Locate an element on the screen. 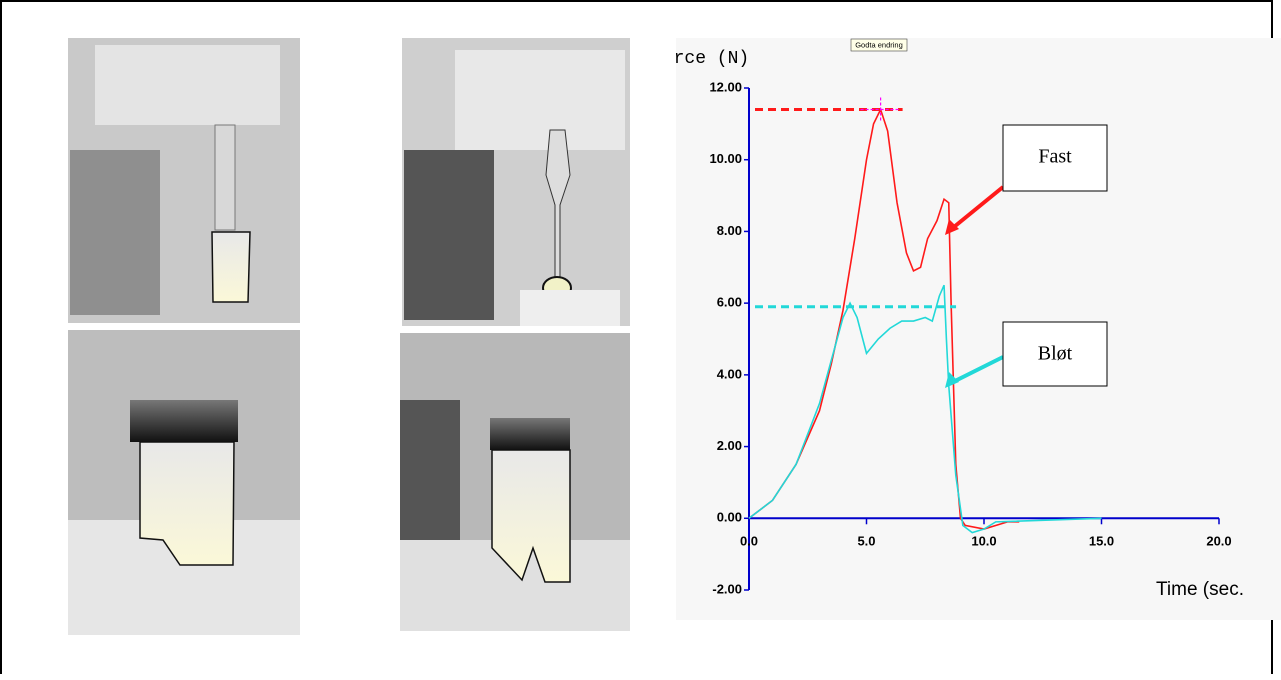 Image resolution: width=1281 pixels, height=680 pixels. peak-cursor is located at coordinates (880, 109).